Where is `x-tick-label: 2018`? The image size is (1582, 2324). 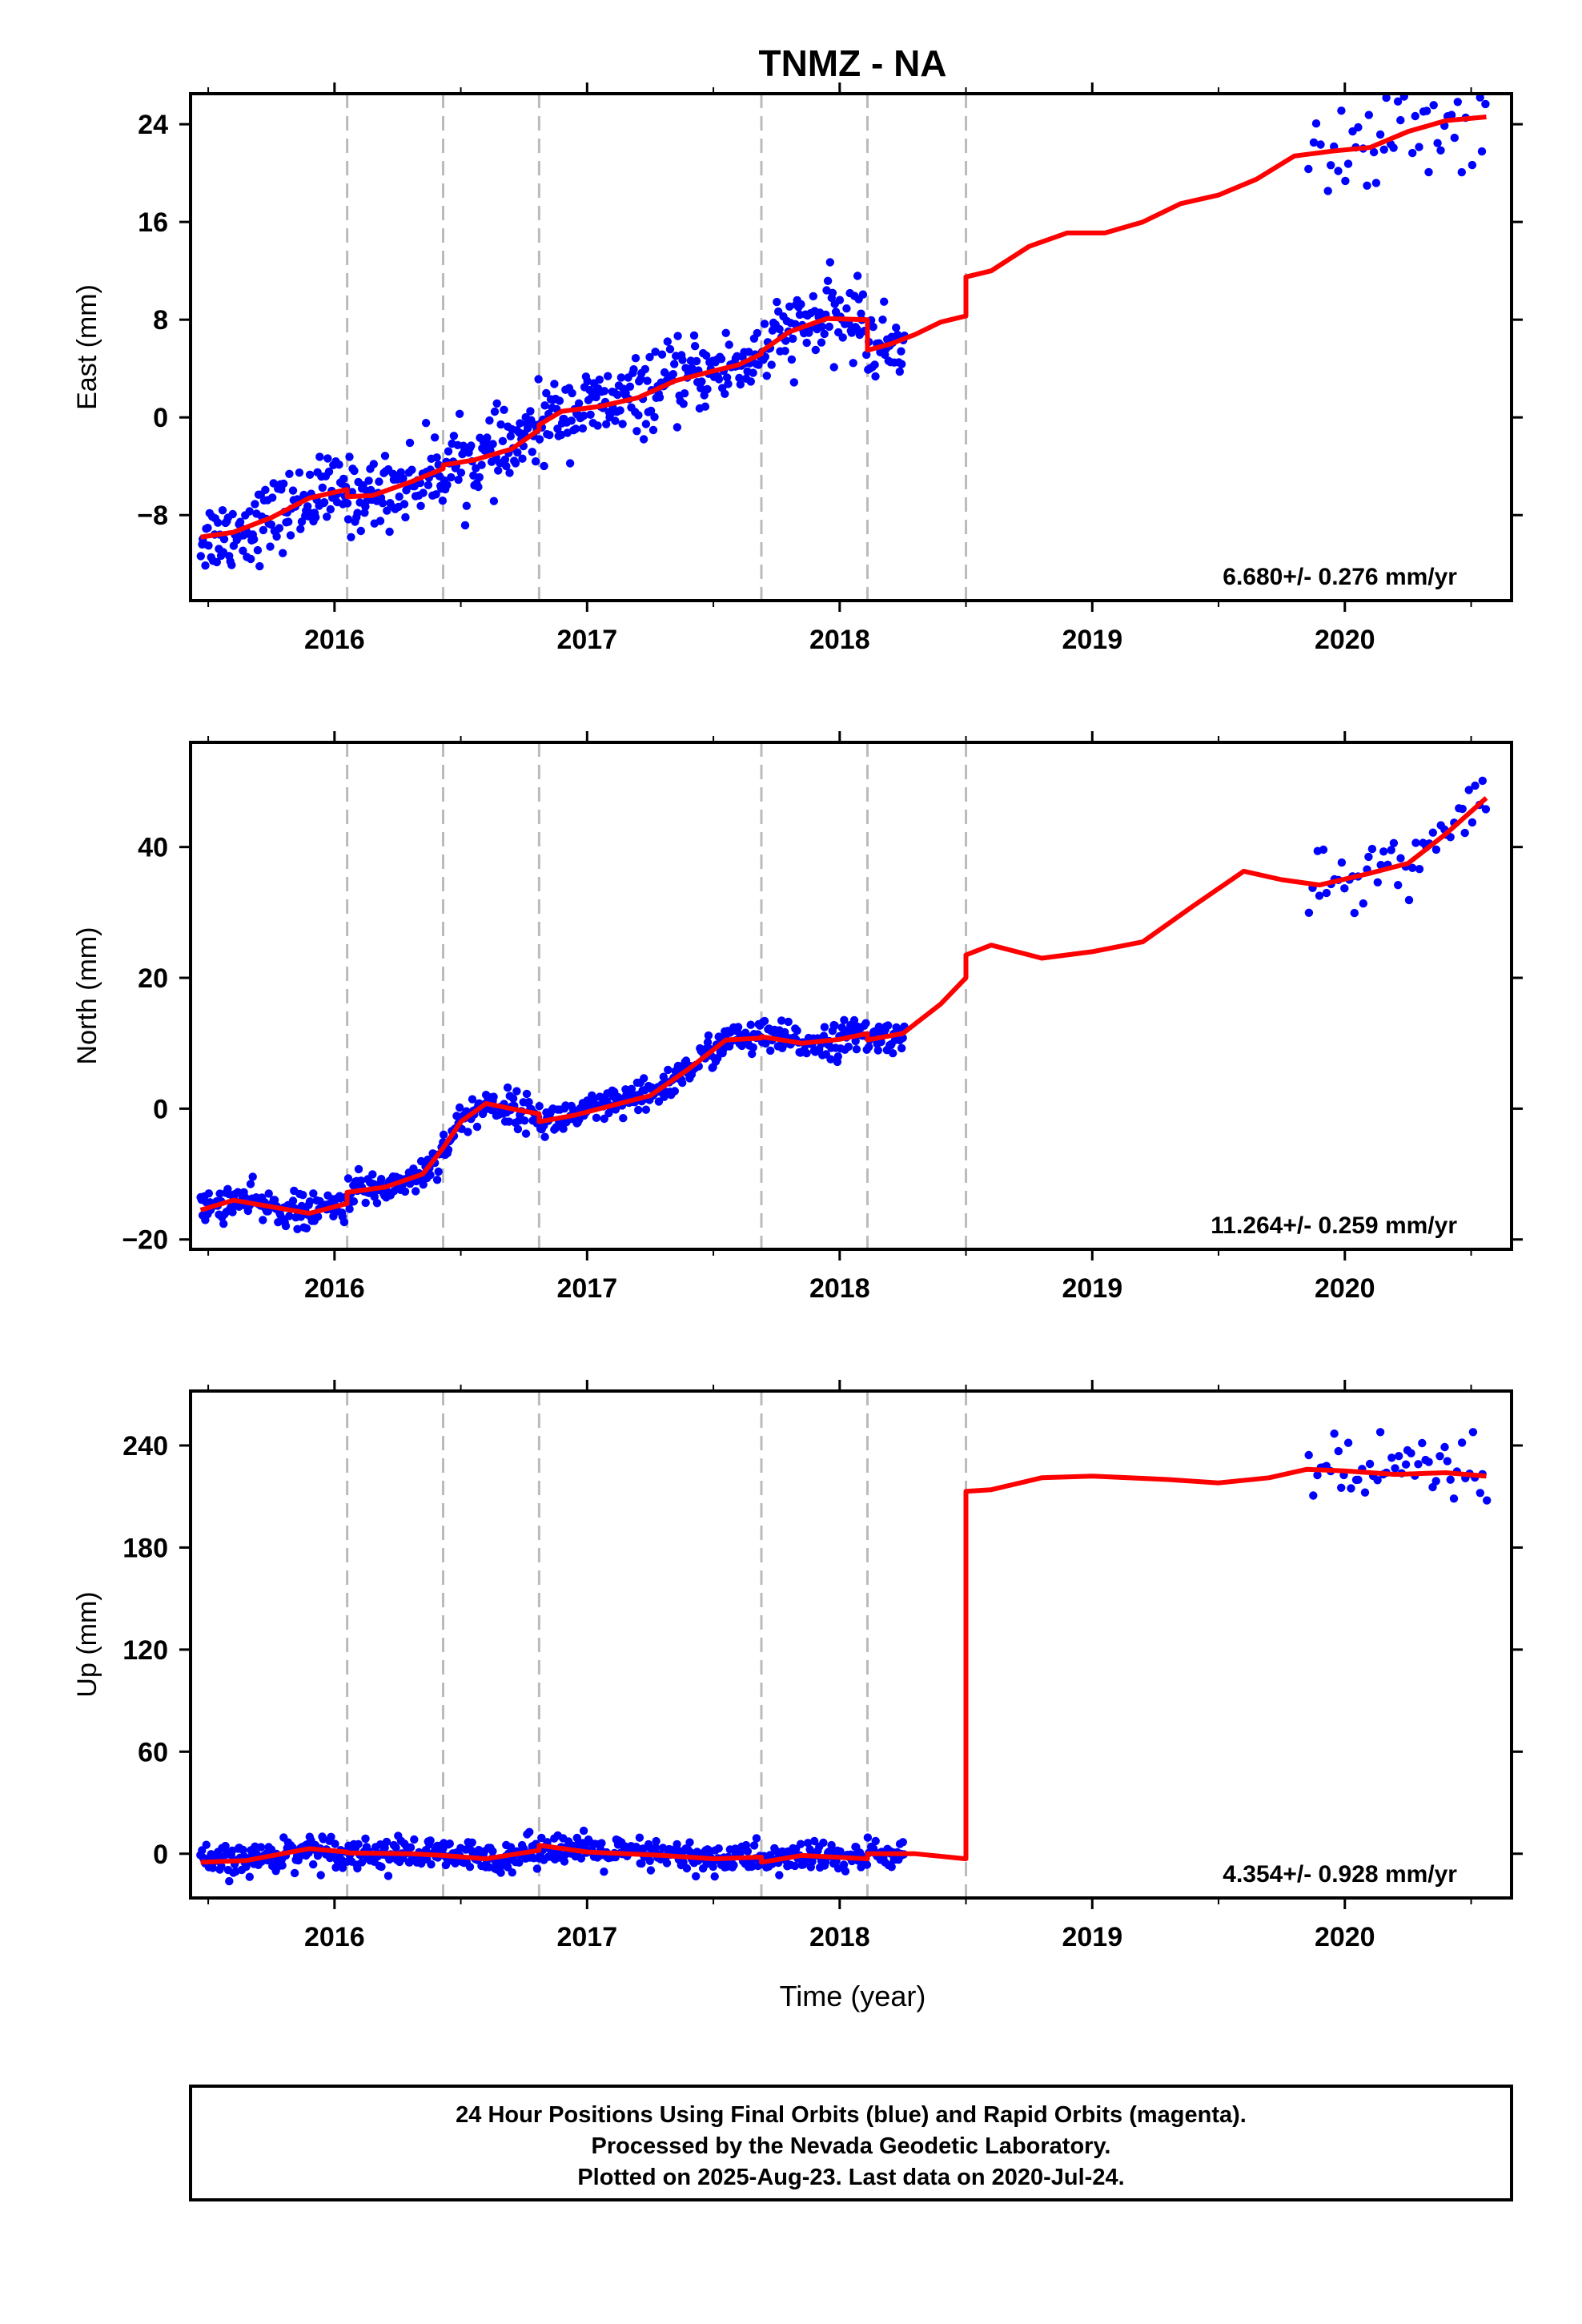 x-tick-label: 2018 is located at coordinates (840, 1288).